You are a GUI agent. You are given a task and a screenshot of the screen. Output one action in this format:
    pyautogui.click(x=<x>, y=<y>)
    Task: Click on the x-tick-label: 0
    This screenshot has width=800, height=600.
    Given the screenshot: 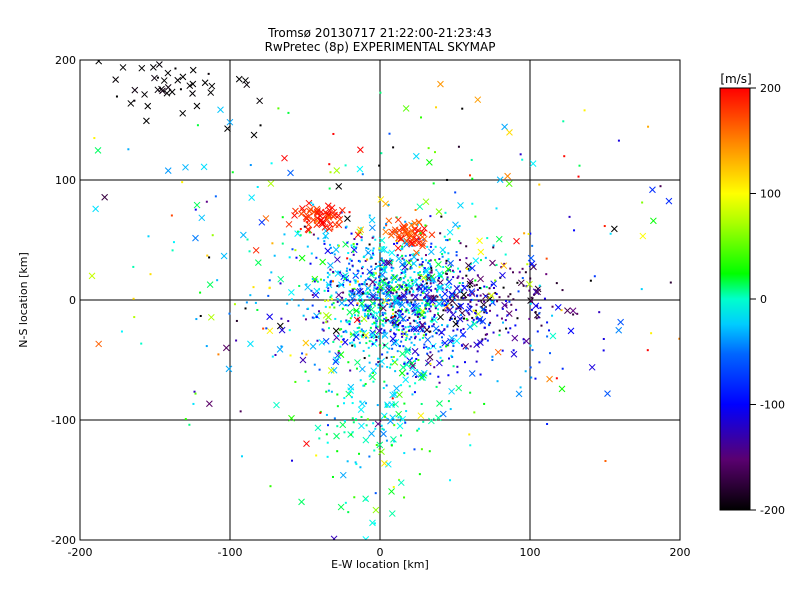 What is the action you would take?
    pyautogui.click(x=380, y=552)
    